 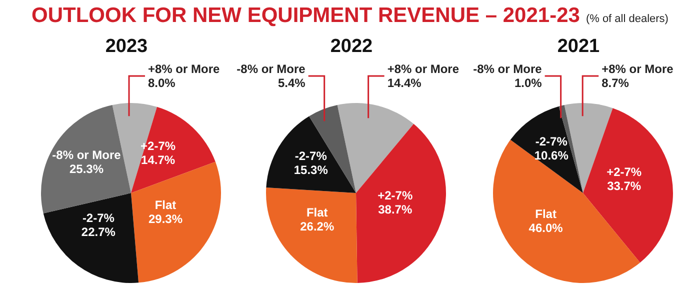 What do you see at coordinates (624, 185) in the screenshot?
I see `data-label: 33.7%` at bounding box center [624, 185].